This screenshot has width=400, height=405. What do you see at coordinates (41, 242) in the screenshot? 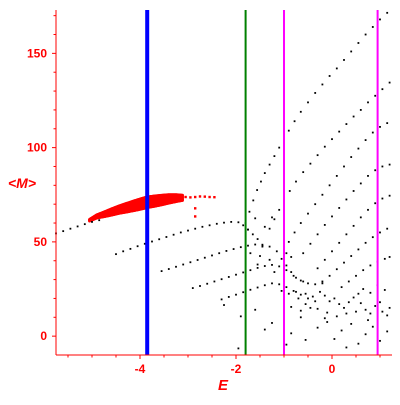
I see `y-tick-label: 50` at bounding box center [41, 242].